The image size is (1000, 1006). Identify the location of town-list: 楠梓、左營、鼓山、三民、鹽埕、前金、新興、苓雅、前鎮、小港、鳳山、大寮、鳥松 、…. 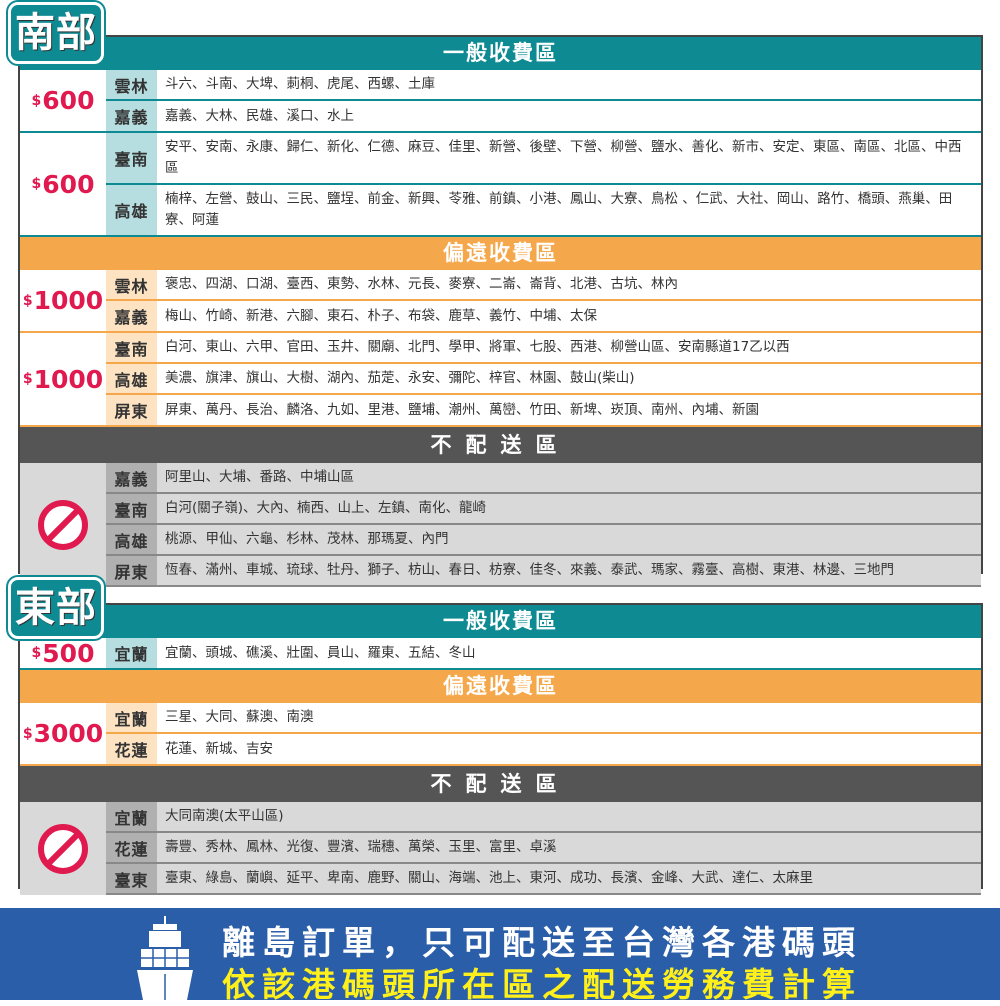
(559, 209).